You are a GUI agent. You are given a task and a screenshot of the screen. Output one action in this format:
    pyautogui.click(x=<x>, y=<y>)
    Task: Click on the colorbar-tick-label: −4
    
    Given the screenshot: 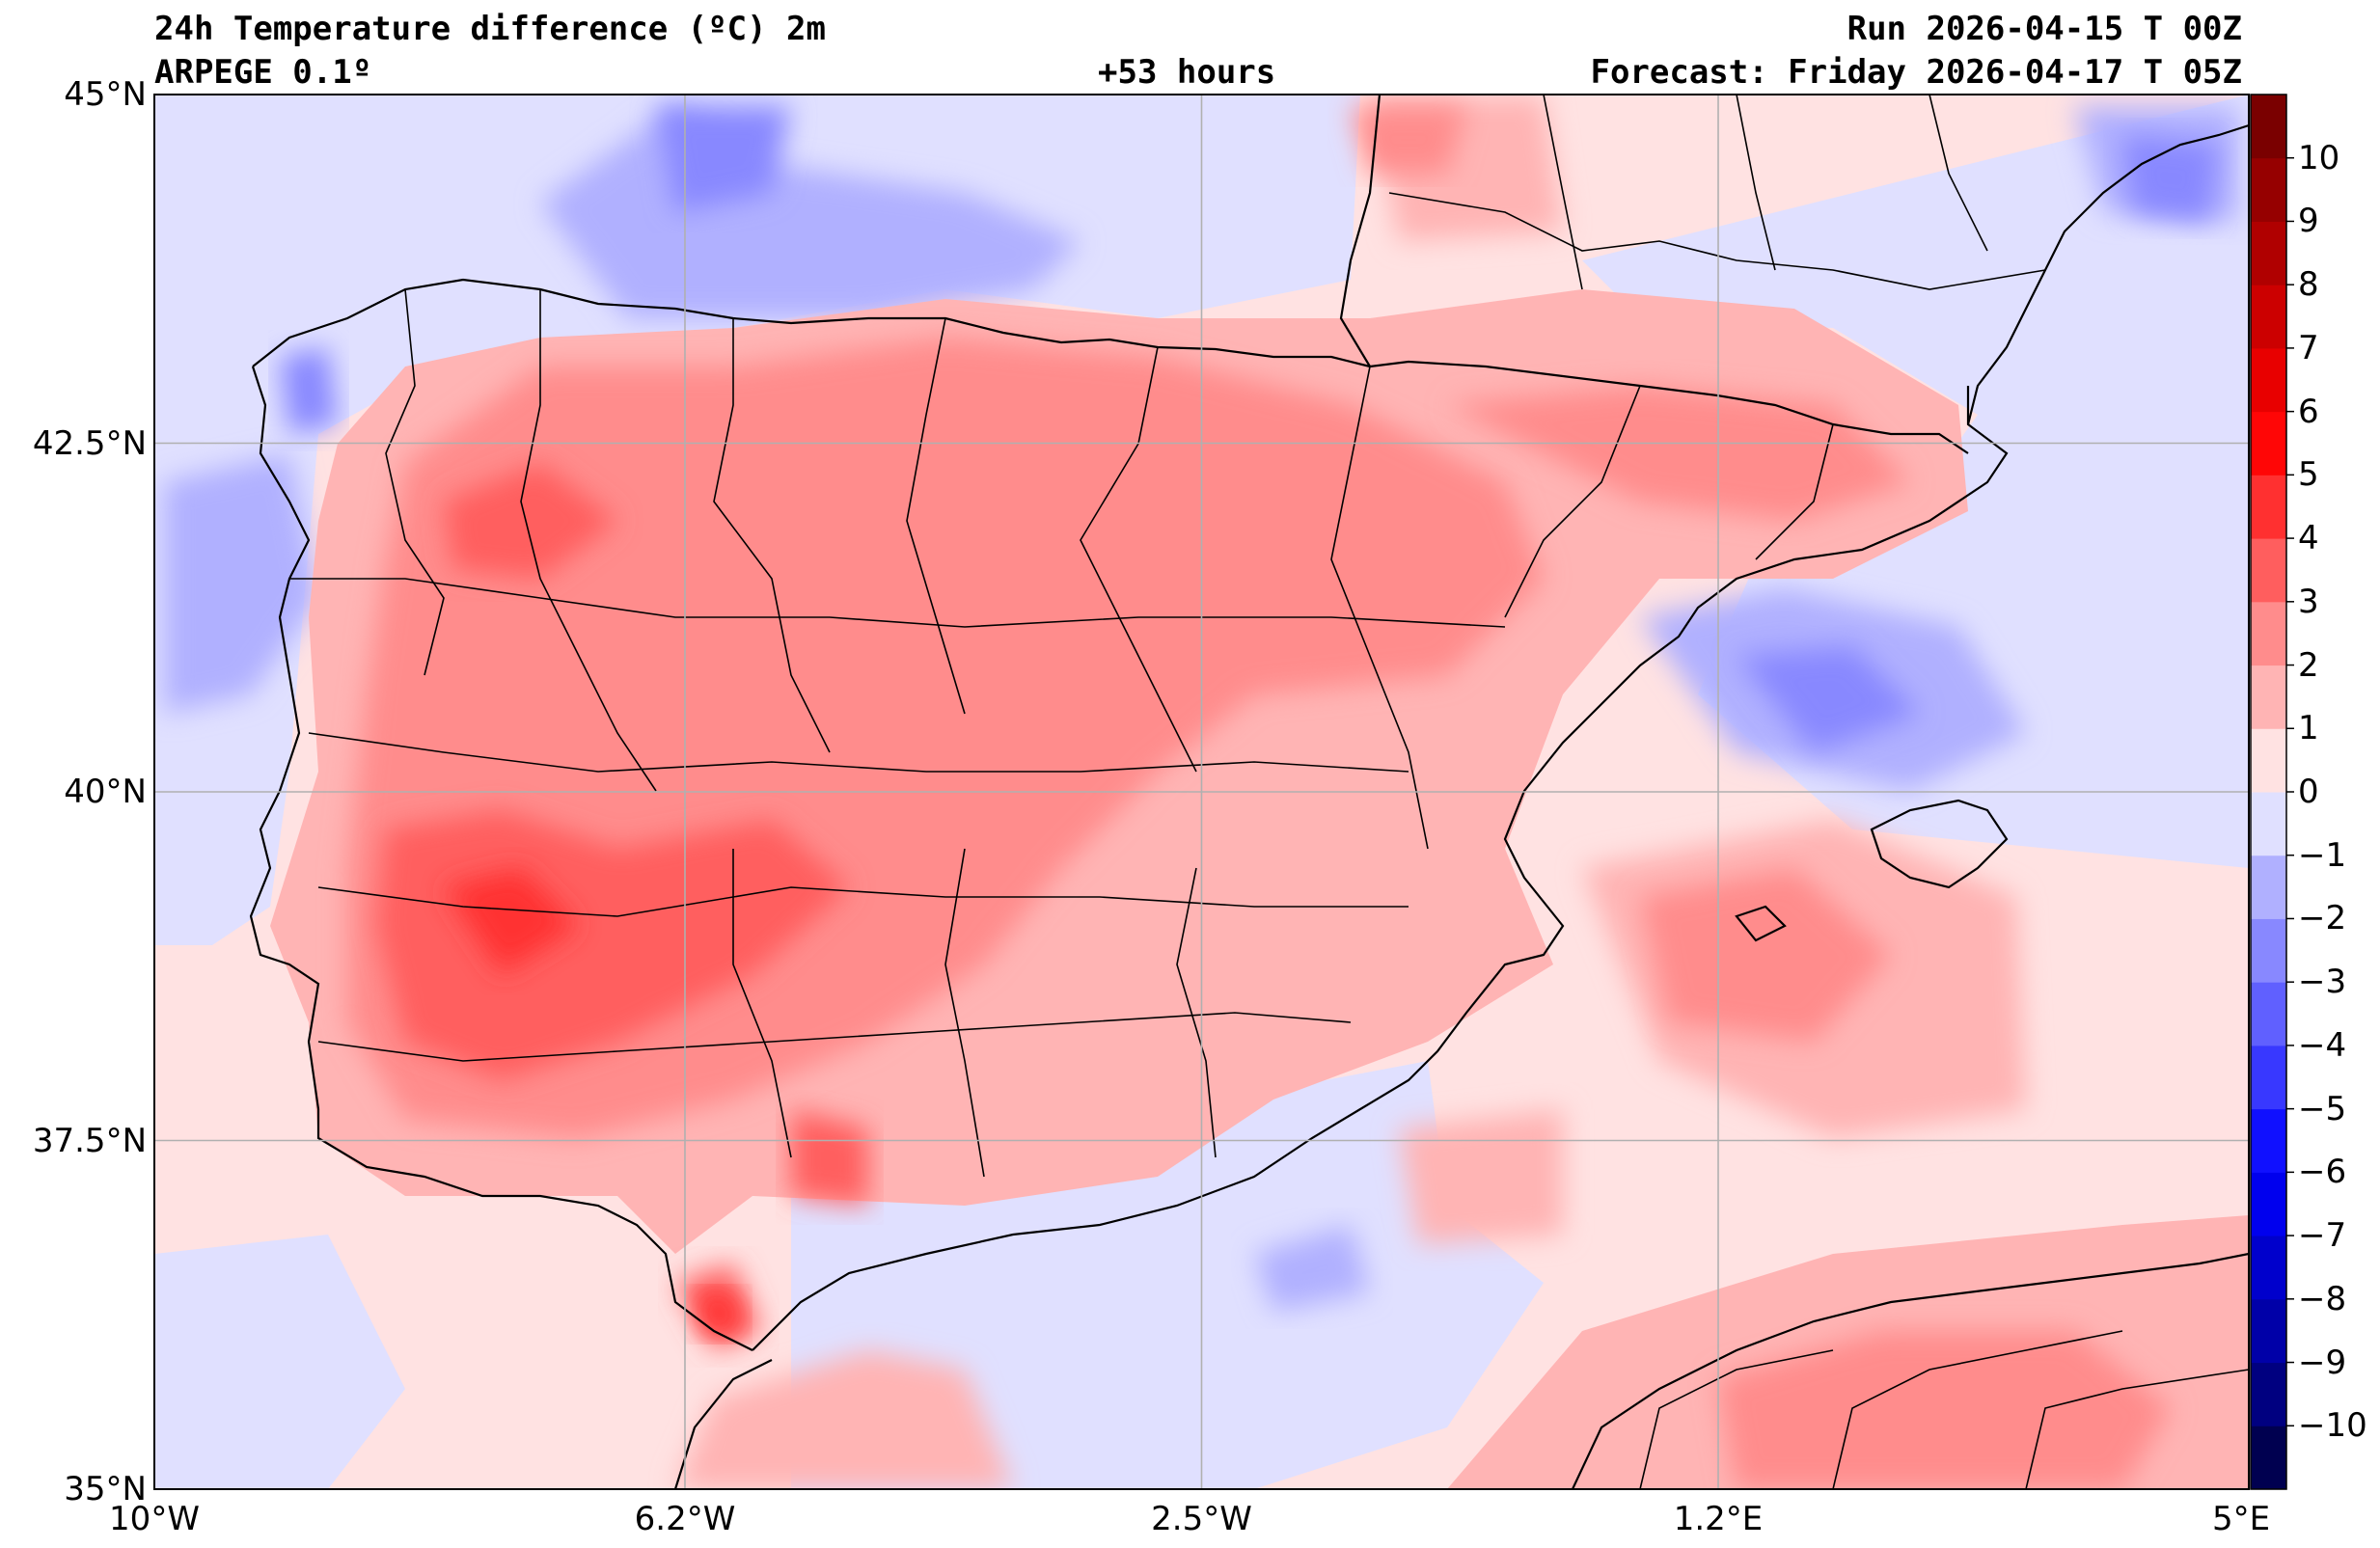 What is the action you would take?
    pyautogui.click(x=2322, y=1045)
    